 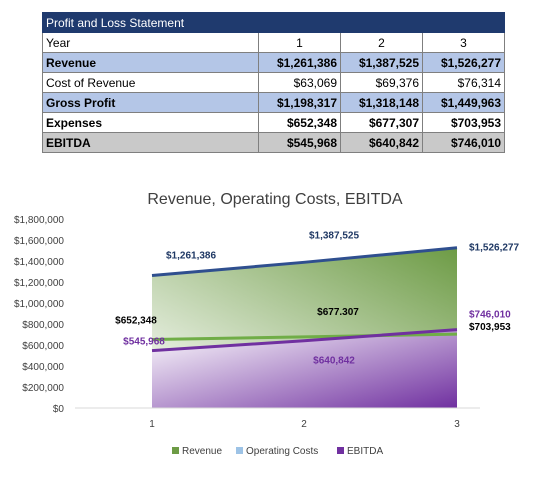 I want to click on row-value: $545,968, so click(x=299, y=142).